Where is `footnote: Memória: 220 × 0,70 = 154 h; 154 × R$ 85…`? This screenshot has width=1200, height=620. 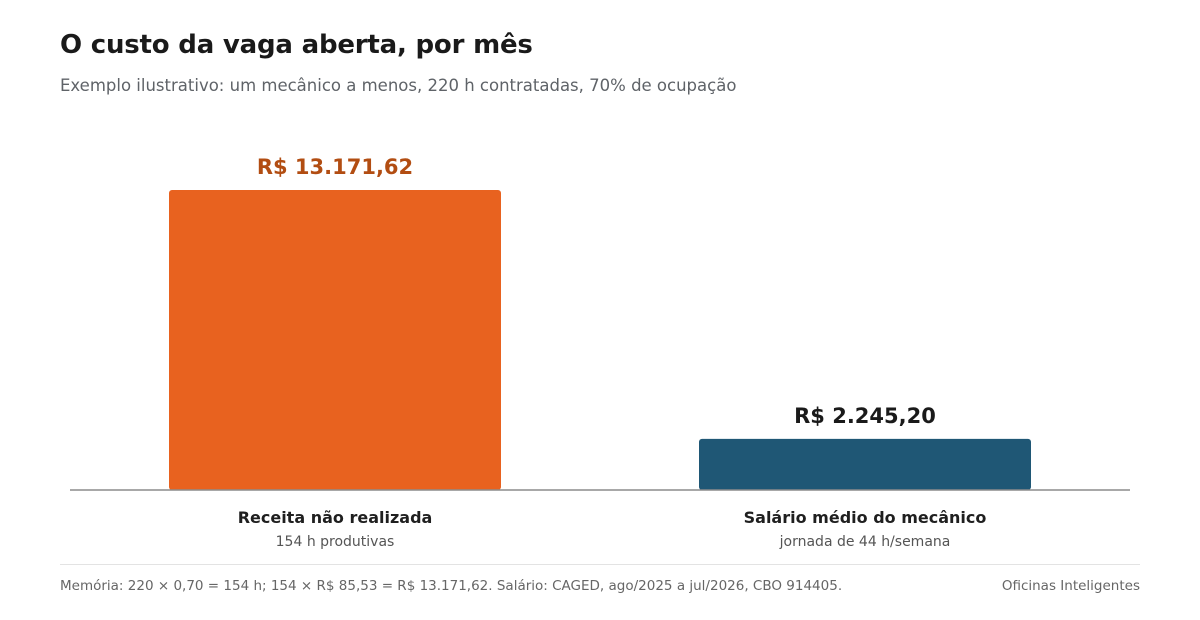 footnote: Memória: 220 × 0,70 = 154 h; 154 × R$ 85… is located at coordinates (451, 586).